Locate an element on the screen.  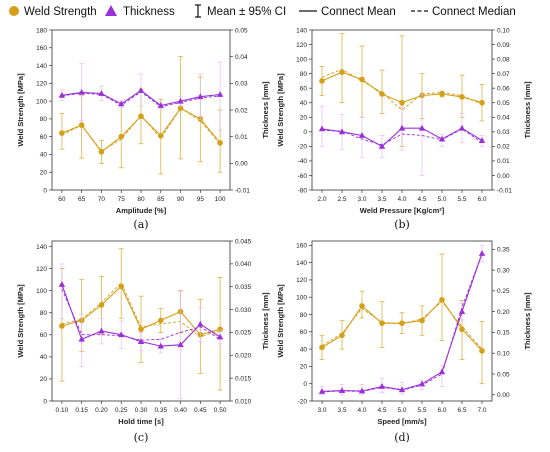
y2-tick-label: 0.20 is located at coordinates (503, 312).